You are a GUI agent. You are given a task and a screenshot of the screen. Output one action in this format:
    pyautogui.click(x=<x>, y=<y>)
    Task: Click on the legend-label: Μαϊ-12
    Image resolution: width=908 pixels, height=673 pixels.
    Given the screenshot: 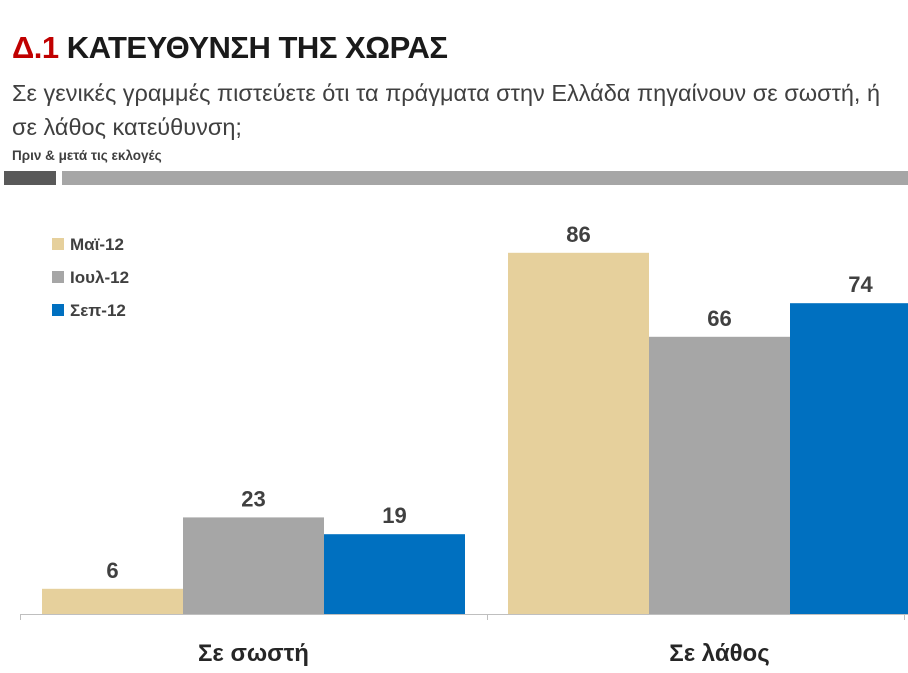 What is the action you would take?
    pyautogui.click(x=97, y=244)
    